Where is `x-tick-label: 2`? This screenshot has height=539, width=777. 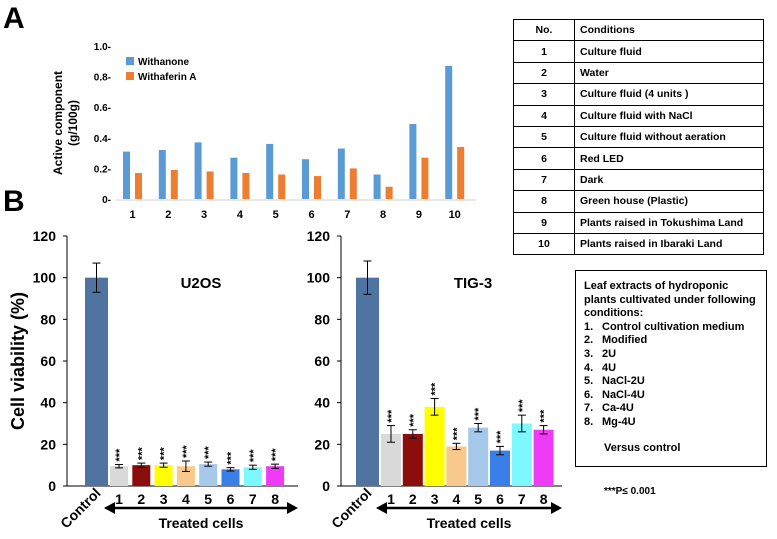
x-tick-label: 2 is located at coordinates (413, 499).